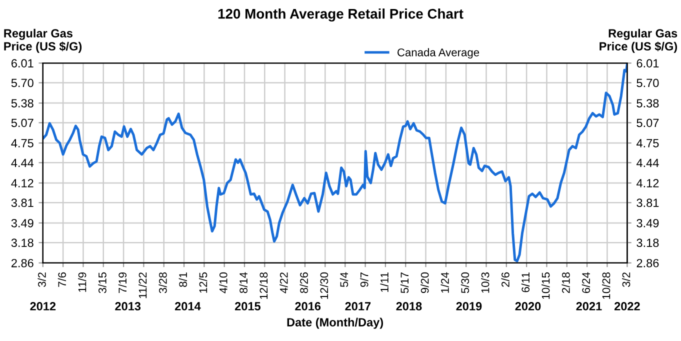 The height and width of the screenshot is (341, 681). What do you see at coordinates (639, 40) in the screenshot?
I see `y2-axis-title: Regular Gas Price (US $/G)` at bounding box center [639, 40].